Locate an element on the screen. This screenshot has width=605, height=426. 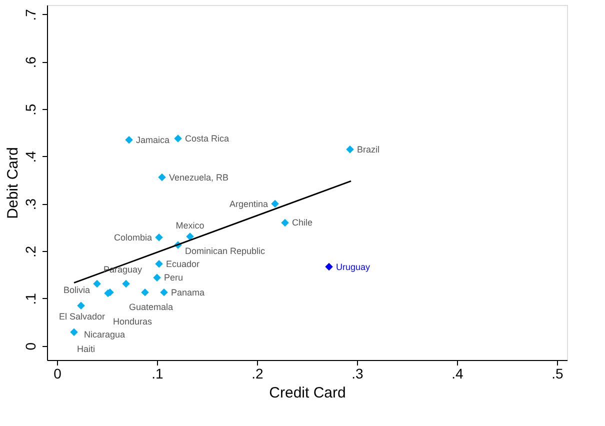
y-axis-title: Debit Card is located at coordinates (13, 183).